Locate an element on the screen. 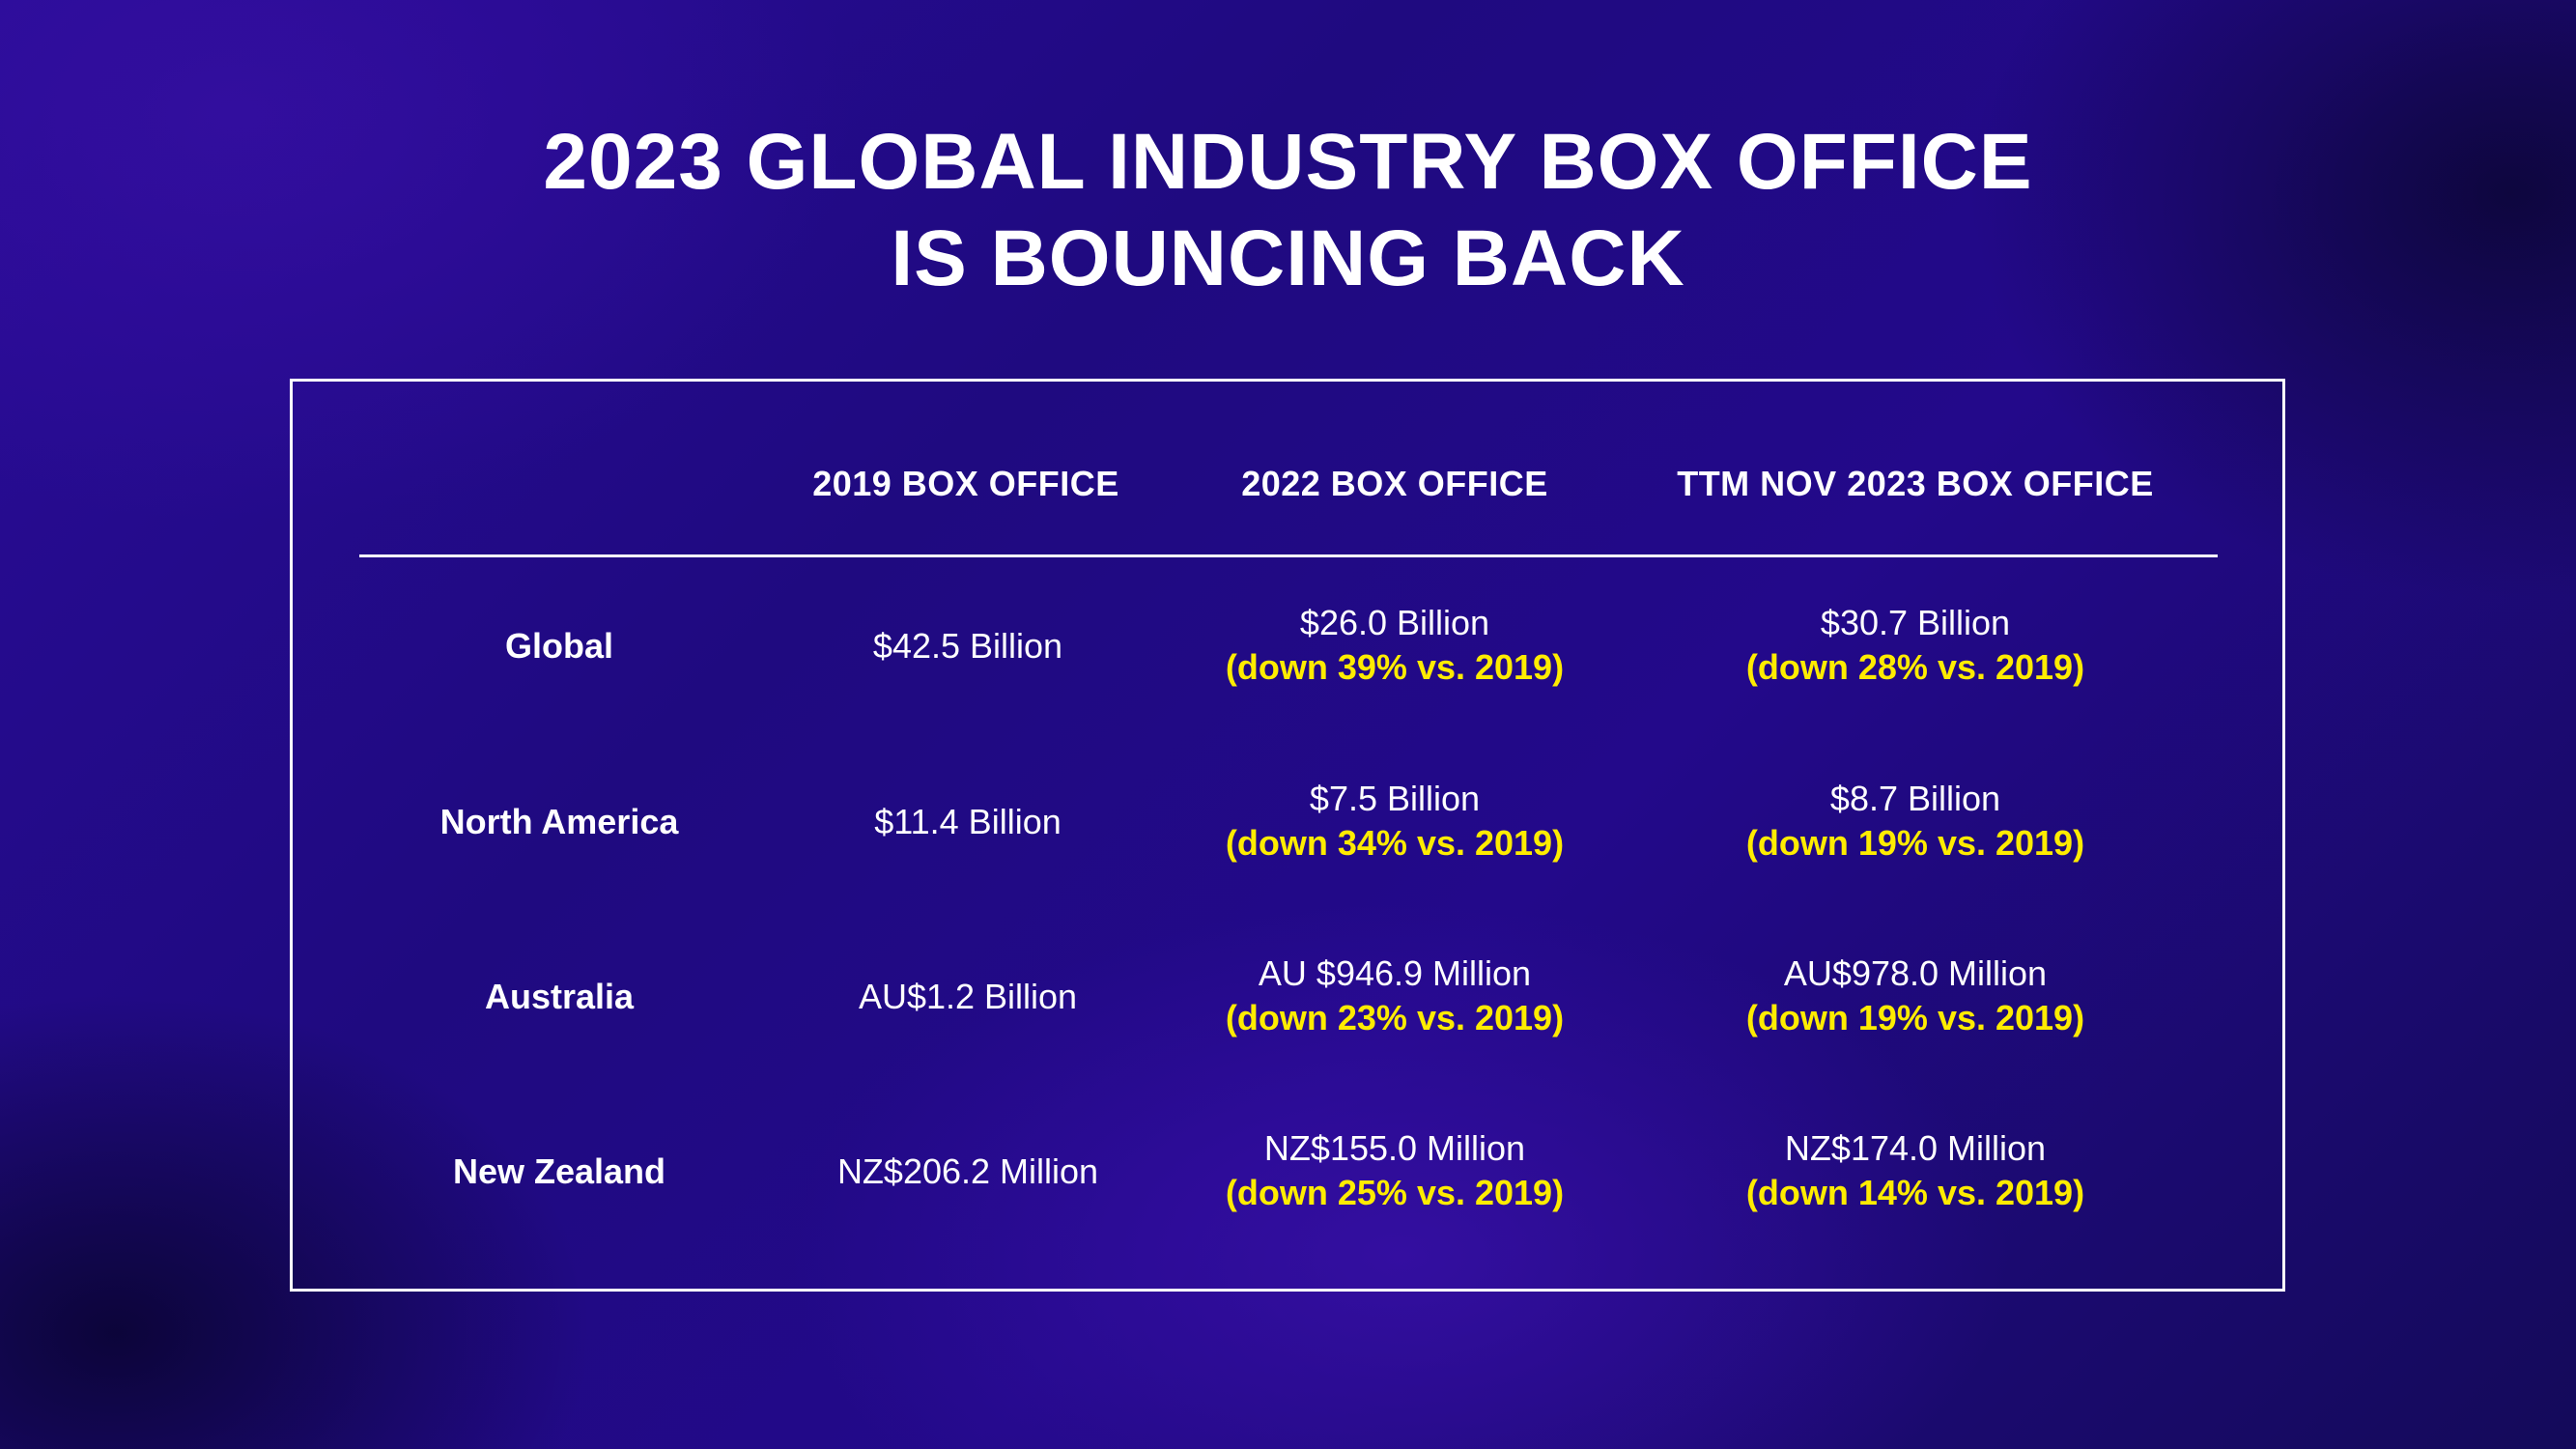 The height and width of the screenshot is (1449, 2576). new-zealand-ttm-2023-value: NZ$174.0 Million is located at coordinates (1915, 1148).